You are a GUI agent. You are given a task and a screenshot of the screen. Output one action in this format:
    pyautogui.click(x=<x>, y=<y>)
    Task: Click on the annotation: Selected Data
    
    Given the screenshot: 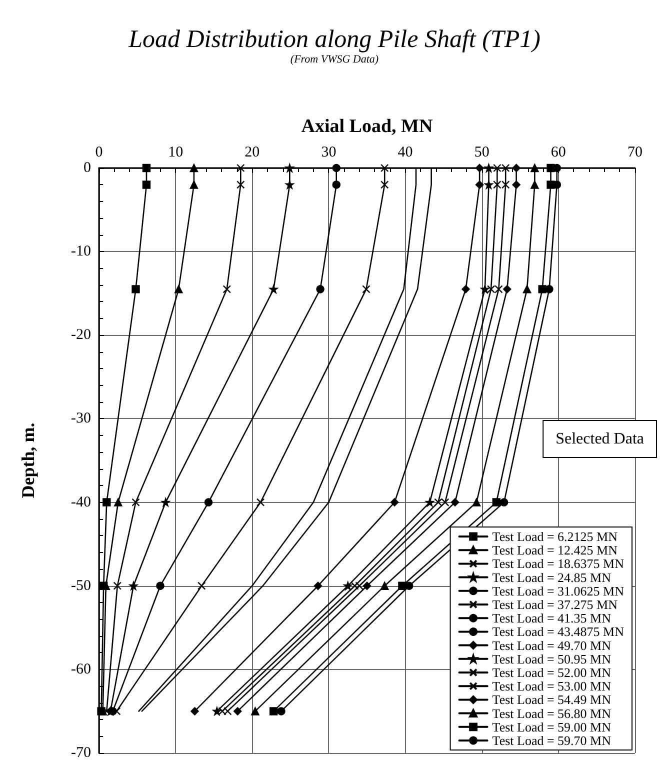 What is the action you would take?
    pyautogui.click(x=600, y=439)
    